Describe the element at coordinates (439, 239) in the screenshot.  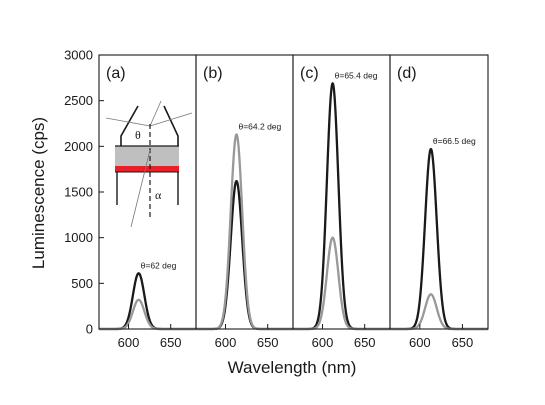
I see `series-line-black` at that location.